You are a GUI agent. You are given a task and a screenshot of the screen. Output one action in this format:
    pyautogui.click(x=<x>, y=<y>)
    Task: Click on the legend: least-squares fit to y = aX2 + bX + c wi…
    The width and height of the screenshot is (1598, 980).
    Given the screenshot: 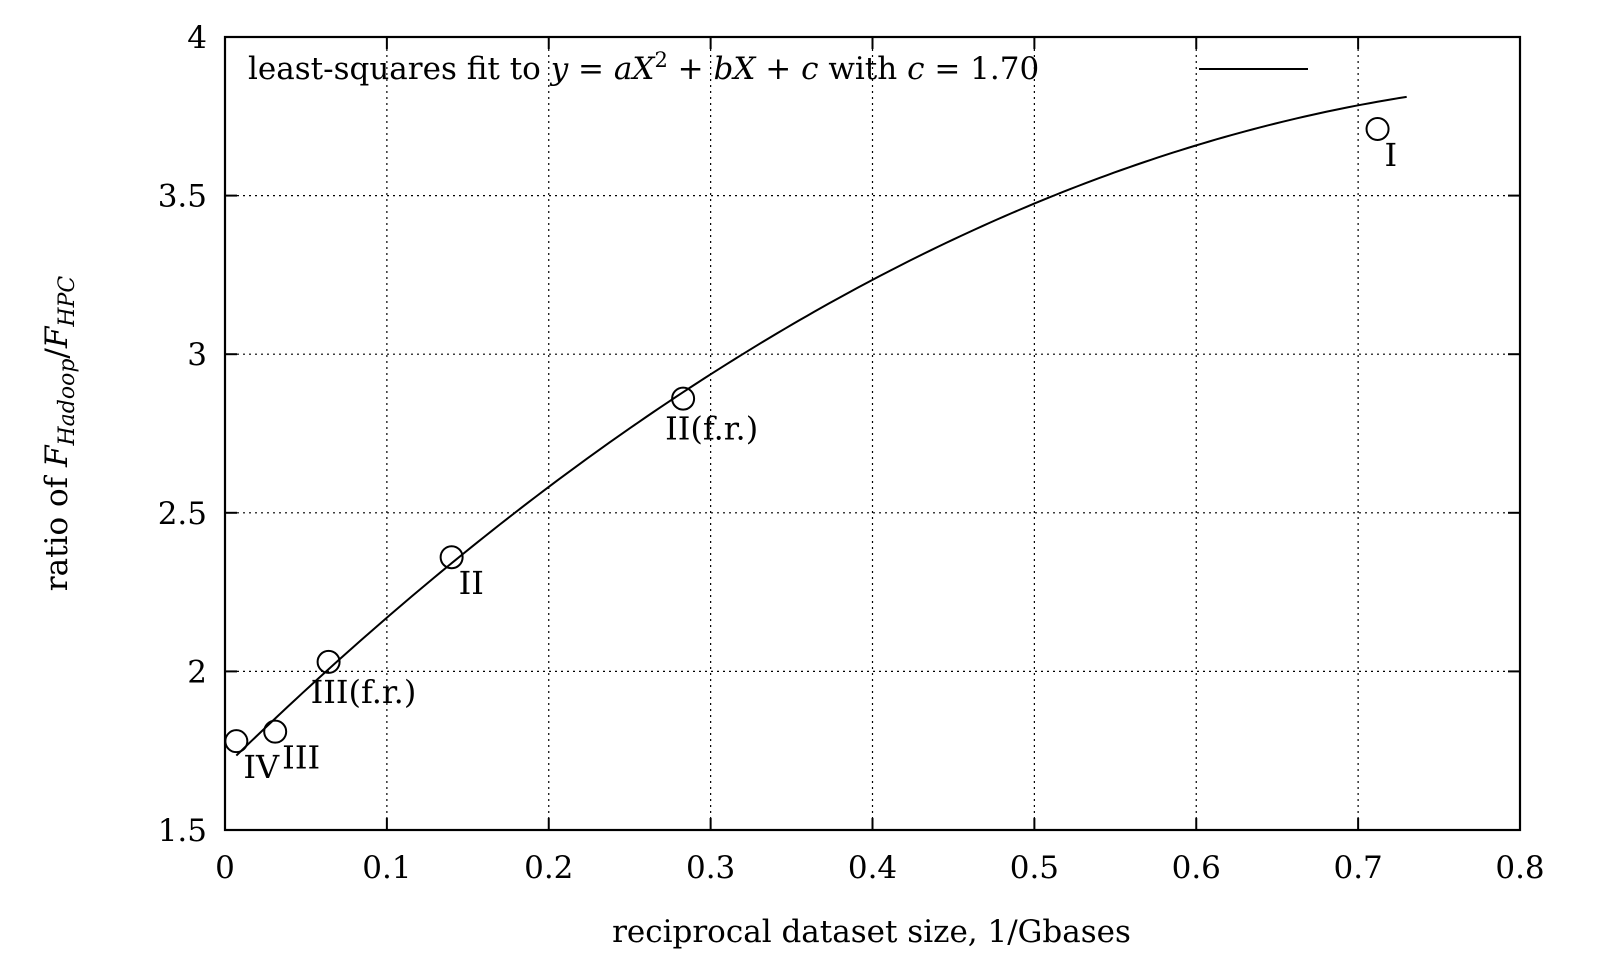 What is the action you would take?
    pyautogui.click(x=778, y=67)
    